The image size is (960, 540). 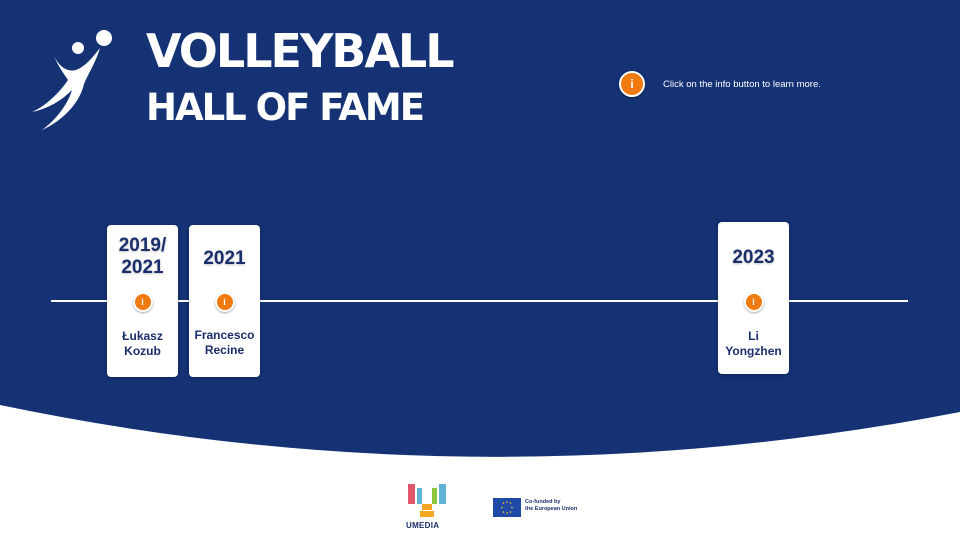 I want to click on card-year: 2019/ 2021, so click(x=142, y=256).